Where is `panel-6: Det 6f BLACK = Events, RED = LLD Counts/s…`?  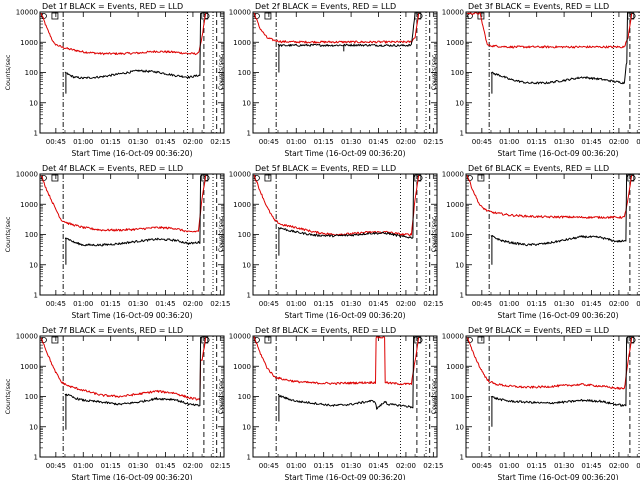
panel-6: Det 6f BLACK = Events, RED = LLD Counts/s… is located at coordinates (535, 242).